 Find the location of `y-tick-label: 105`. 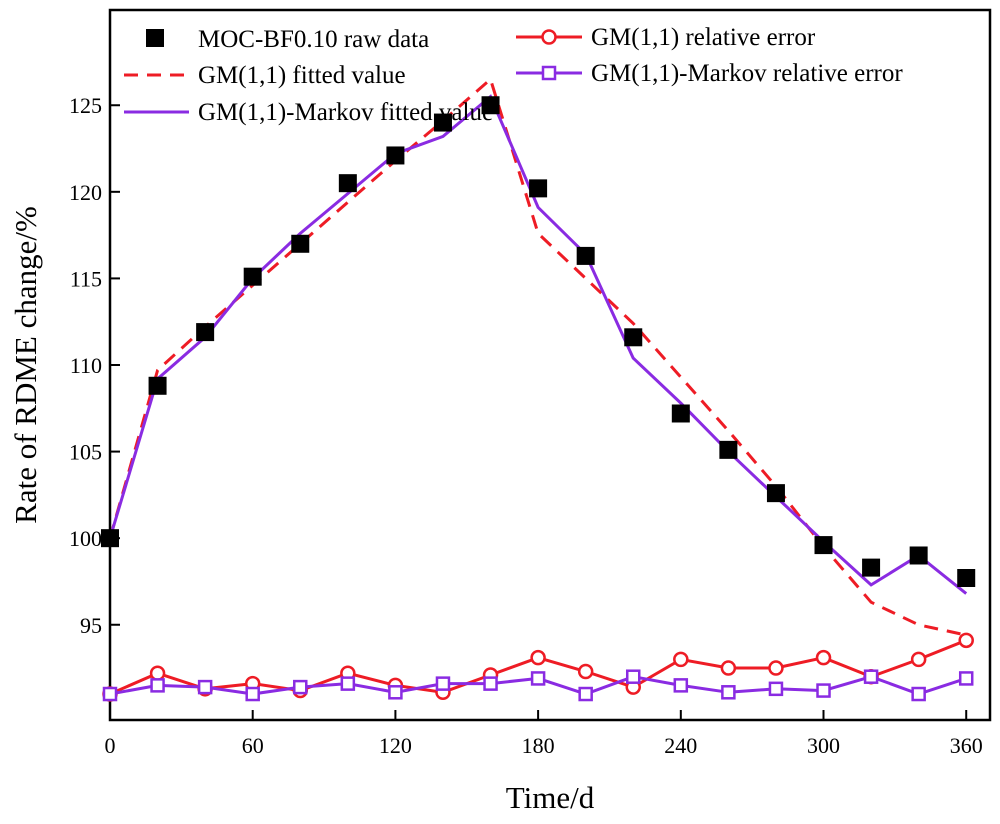

y-tick-label: 105 is located at coordinates (85, 452).